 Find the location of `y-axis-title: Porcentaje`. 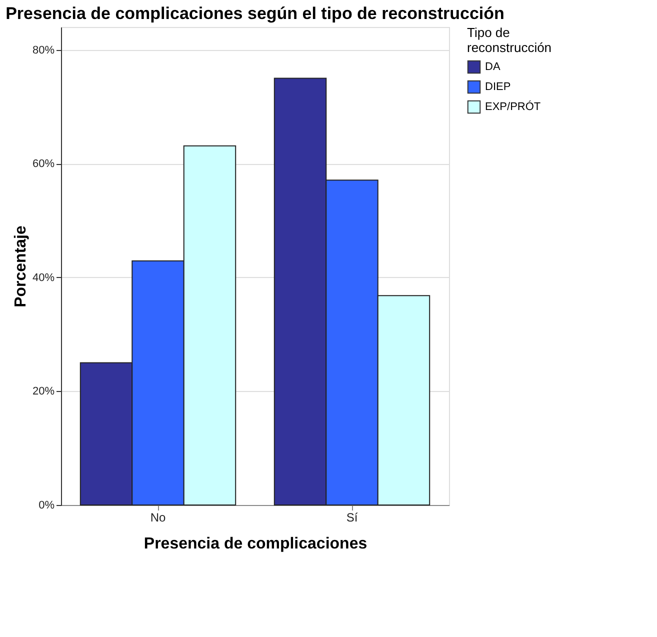

y-axis-title: Porcentaje is located at coordinates (21, 266).